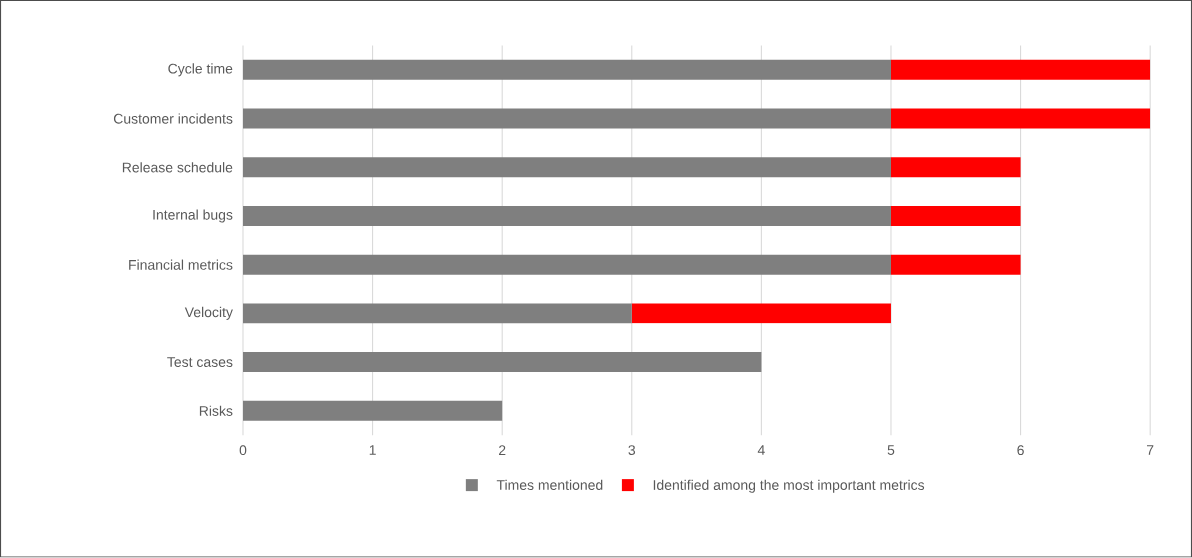  What do you see at coordinates (632, 450) in the screenshot?
I see `x-tick-label: 3` at bounding box center [632, 450].